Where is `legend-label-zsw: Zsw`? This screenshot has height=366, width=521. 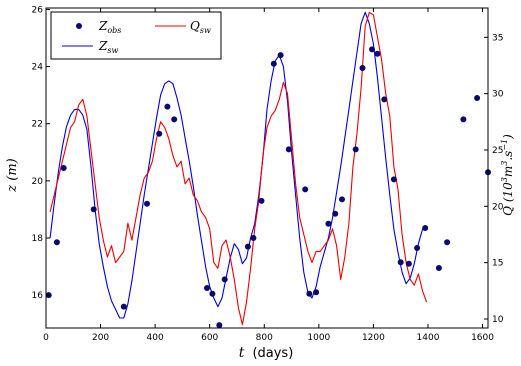 legend-label-zsw: Zsw is located at coordinates (108, 47).